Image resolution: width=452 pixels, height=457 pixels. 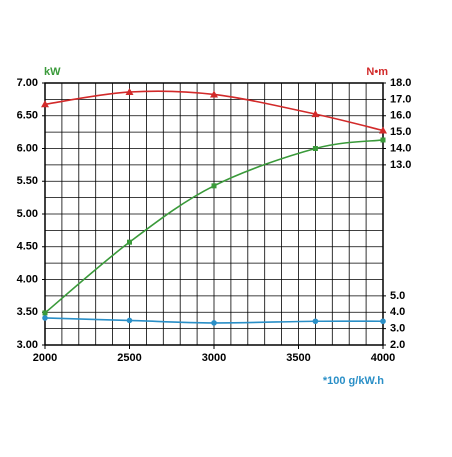 I want to click on x-tick-label: 2500, so click(x=129, y=358).